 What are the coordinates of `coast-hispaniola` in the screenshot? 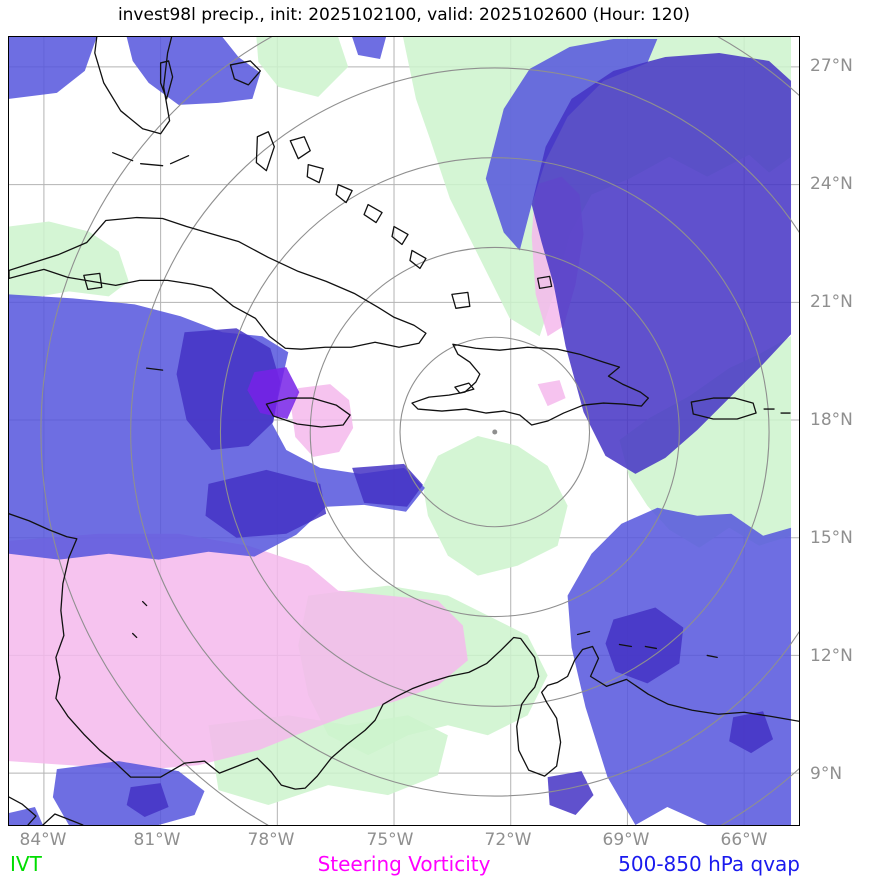 It's located at (530, 384).